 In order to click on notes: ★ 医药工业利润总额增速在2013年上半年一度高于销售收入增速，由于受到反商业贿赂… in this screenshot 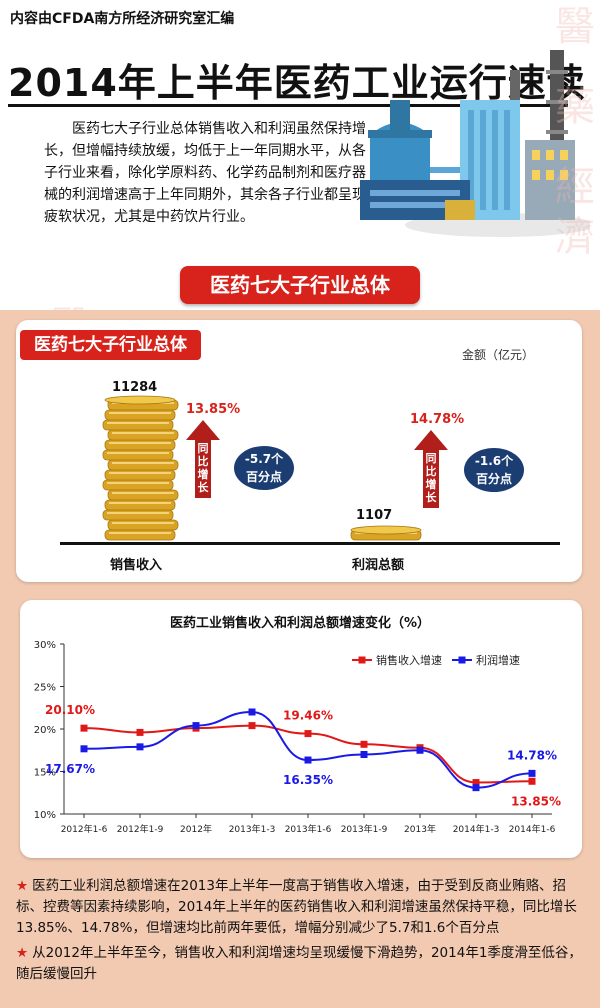, I will do `click(300, 932)`.